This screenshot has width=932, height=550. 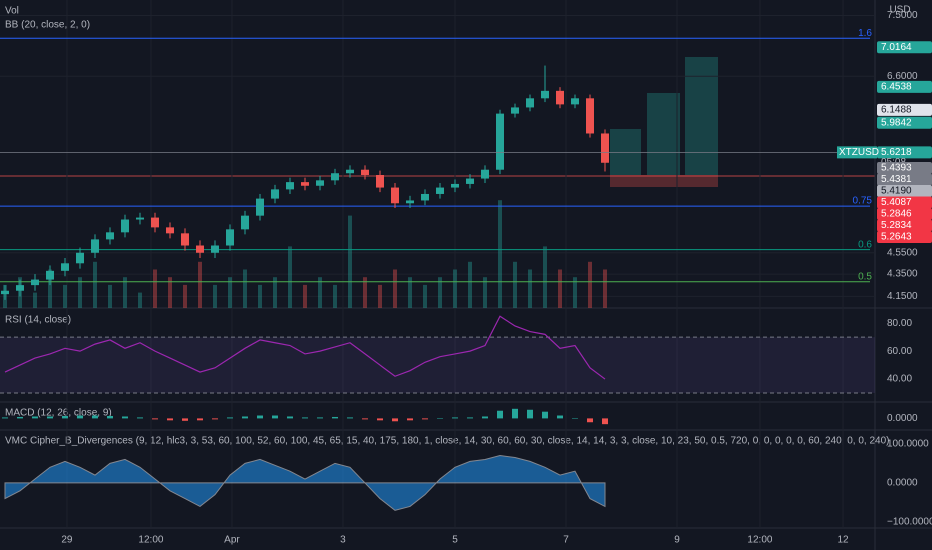 What do you see at coordinates (455, 540) in the screenshot?
I see `x-tick-label: 5` at bounding box center [455, 540].